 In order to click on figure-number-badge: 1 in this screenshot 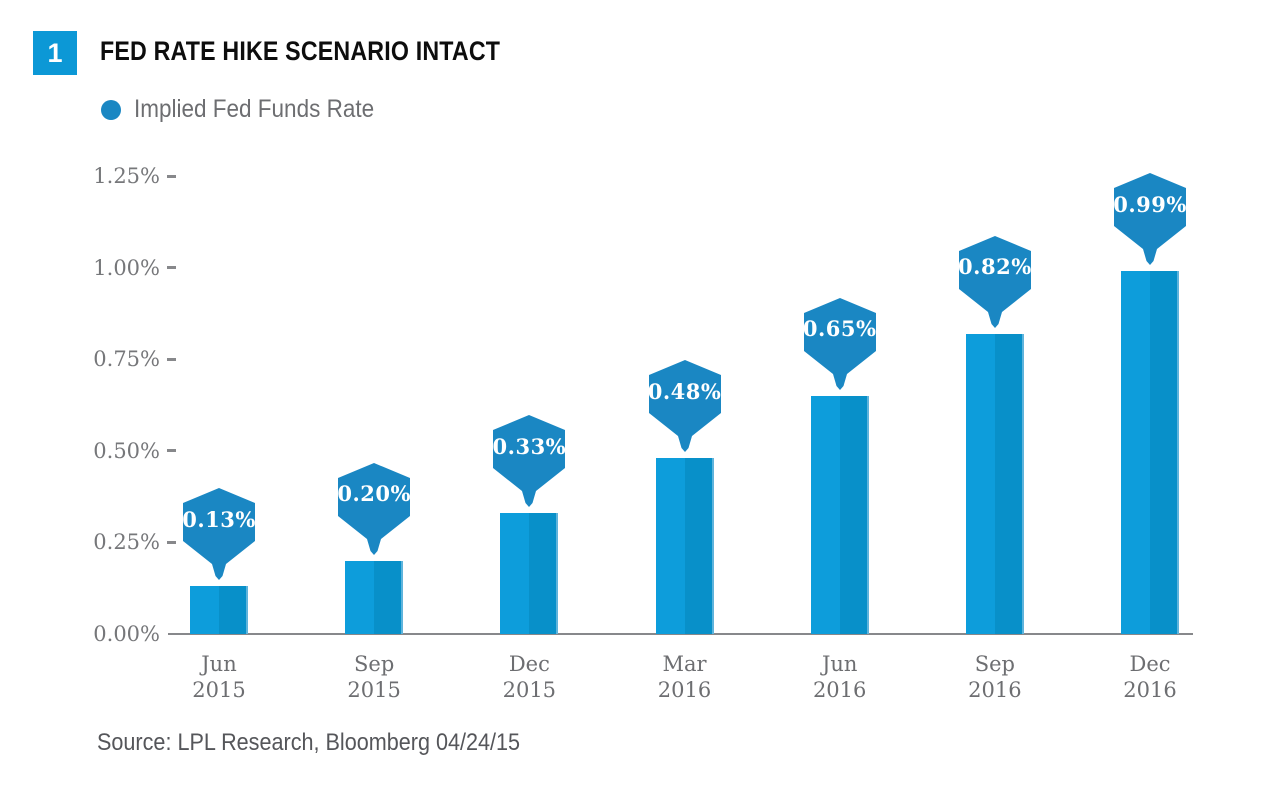, I will do `click(55, 53)`.